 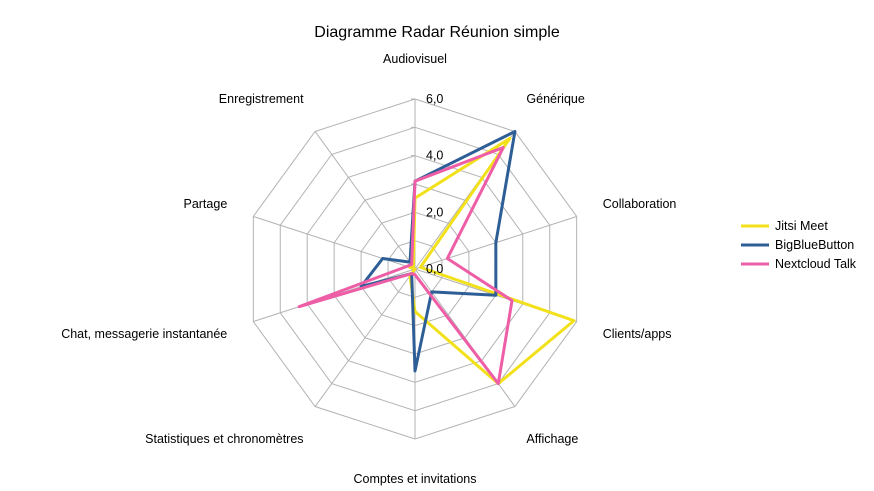 What do you see at coordinates (434, 184) in the screenshot?
I see `tick-labels: 0,0 2,0 4,0 6,0` at bounding box center [434, 184].